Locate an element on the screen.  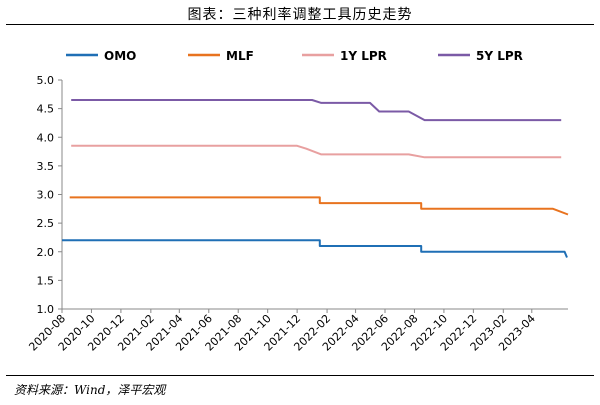
series-line-1y-lpr is located at coordinates (316, 151).